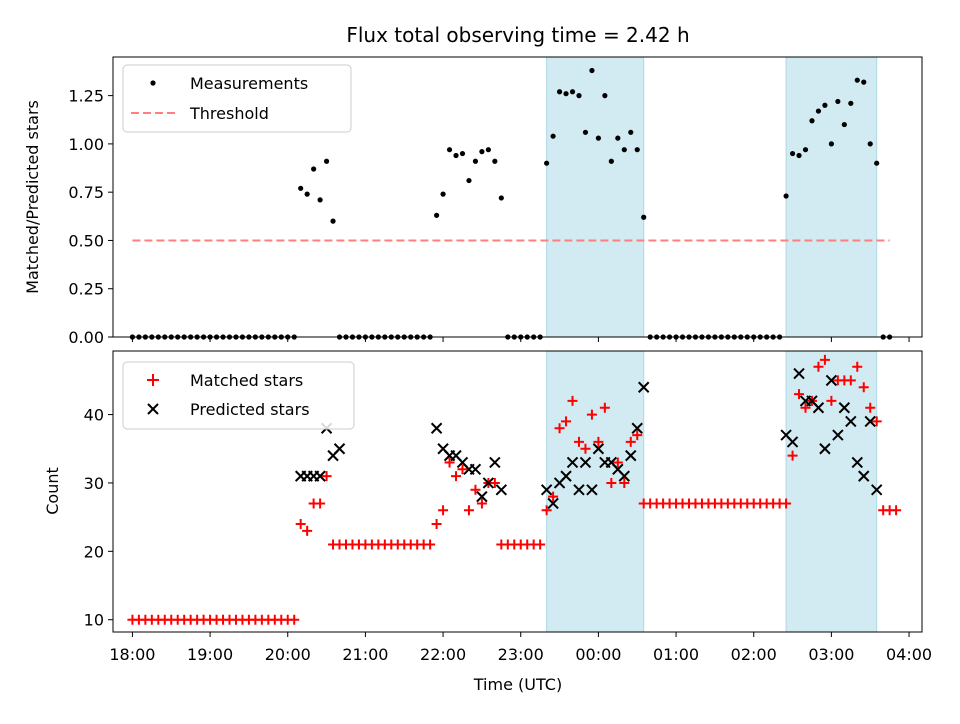 The height and width of the screenshot is (724, 960). I want to click on legend-label-predicted-stars: Predicted stars, so click(250, 409).